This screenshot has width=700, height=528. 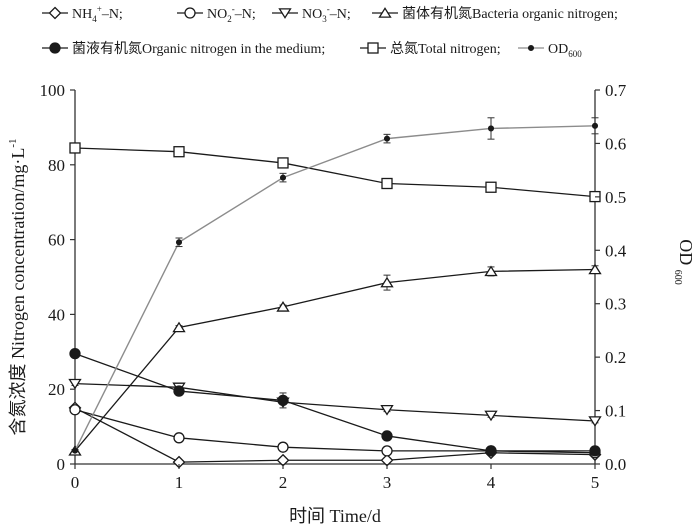 What do you see at coordinates (283, 482) in the screenshot?
I see `x-tick-label: 2` at bounding box center [283, 482].